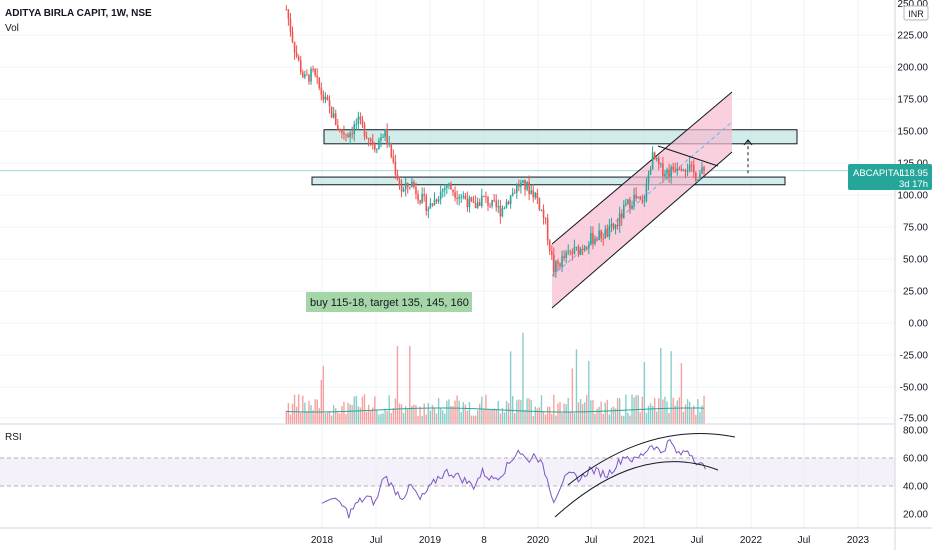 The height and width of the screenshot is (555, 932). I want to click on flag-upper-line, so click(688, 156).